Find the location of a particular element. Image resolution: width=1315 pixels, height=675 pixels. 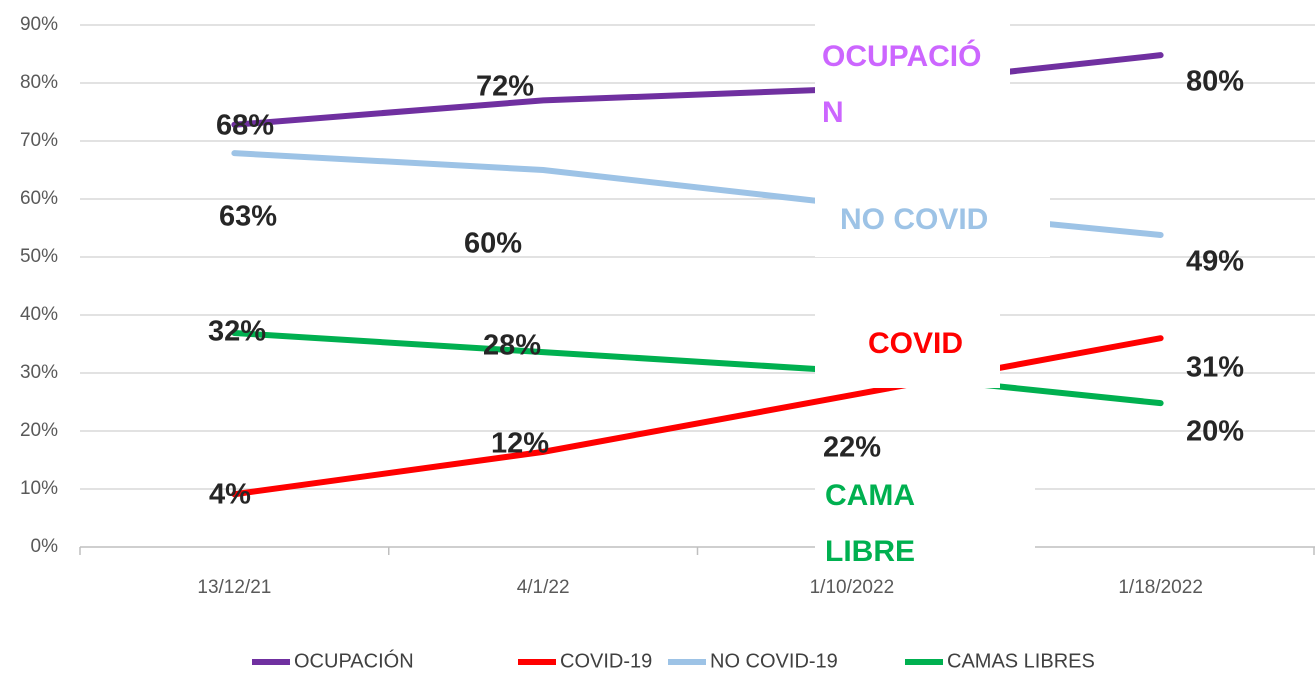

y-tick-label: 0% is located at coordinates (45, 546).